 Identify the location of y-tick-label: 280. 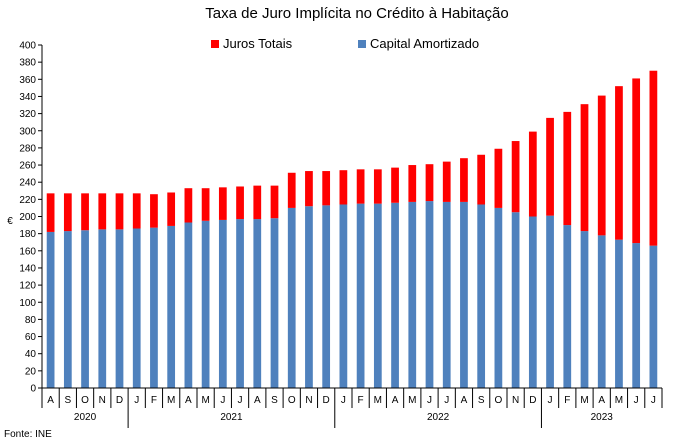
(27, 148).